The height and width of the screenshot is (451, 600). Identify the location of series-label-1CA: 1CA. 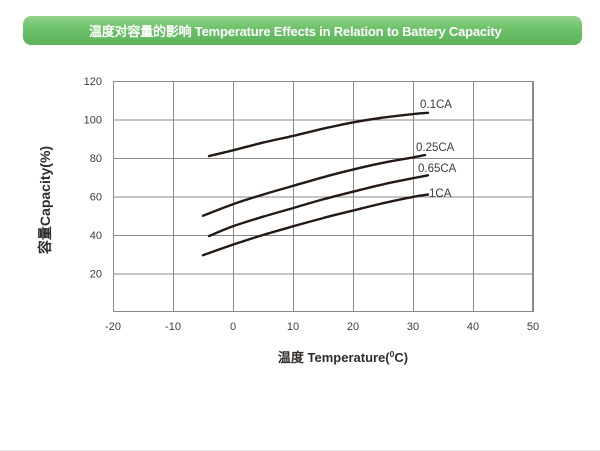
(440, 194).